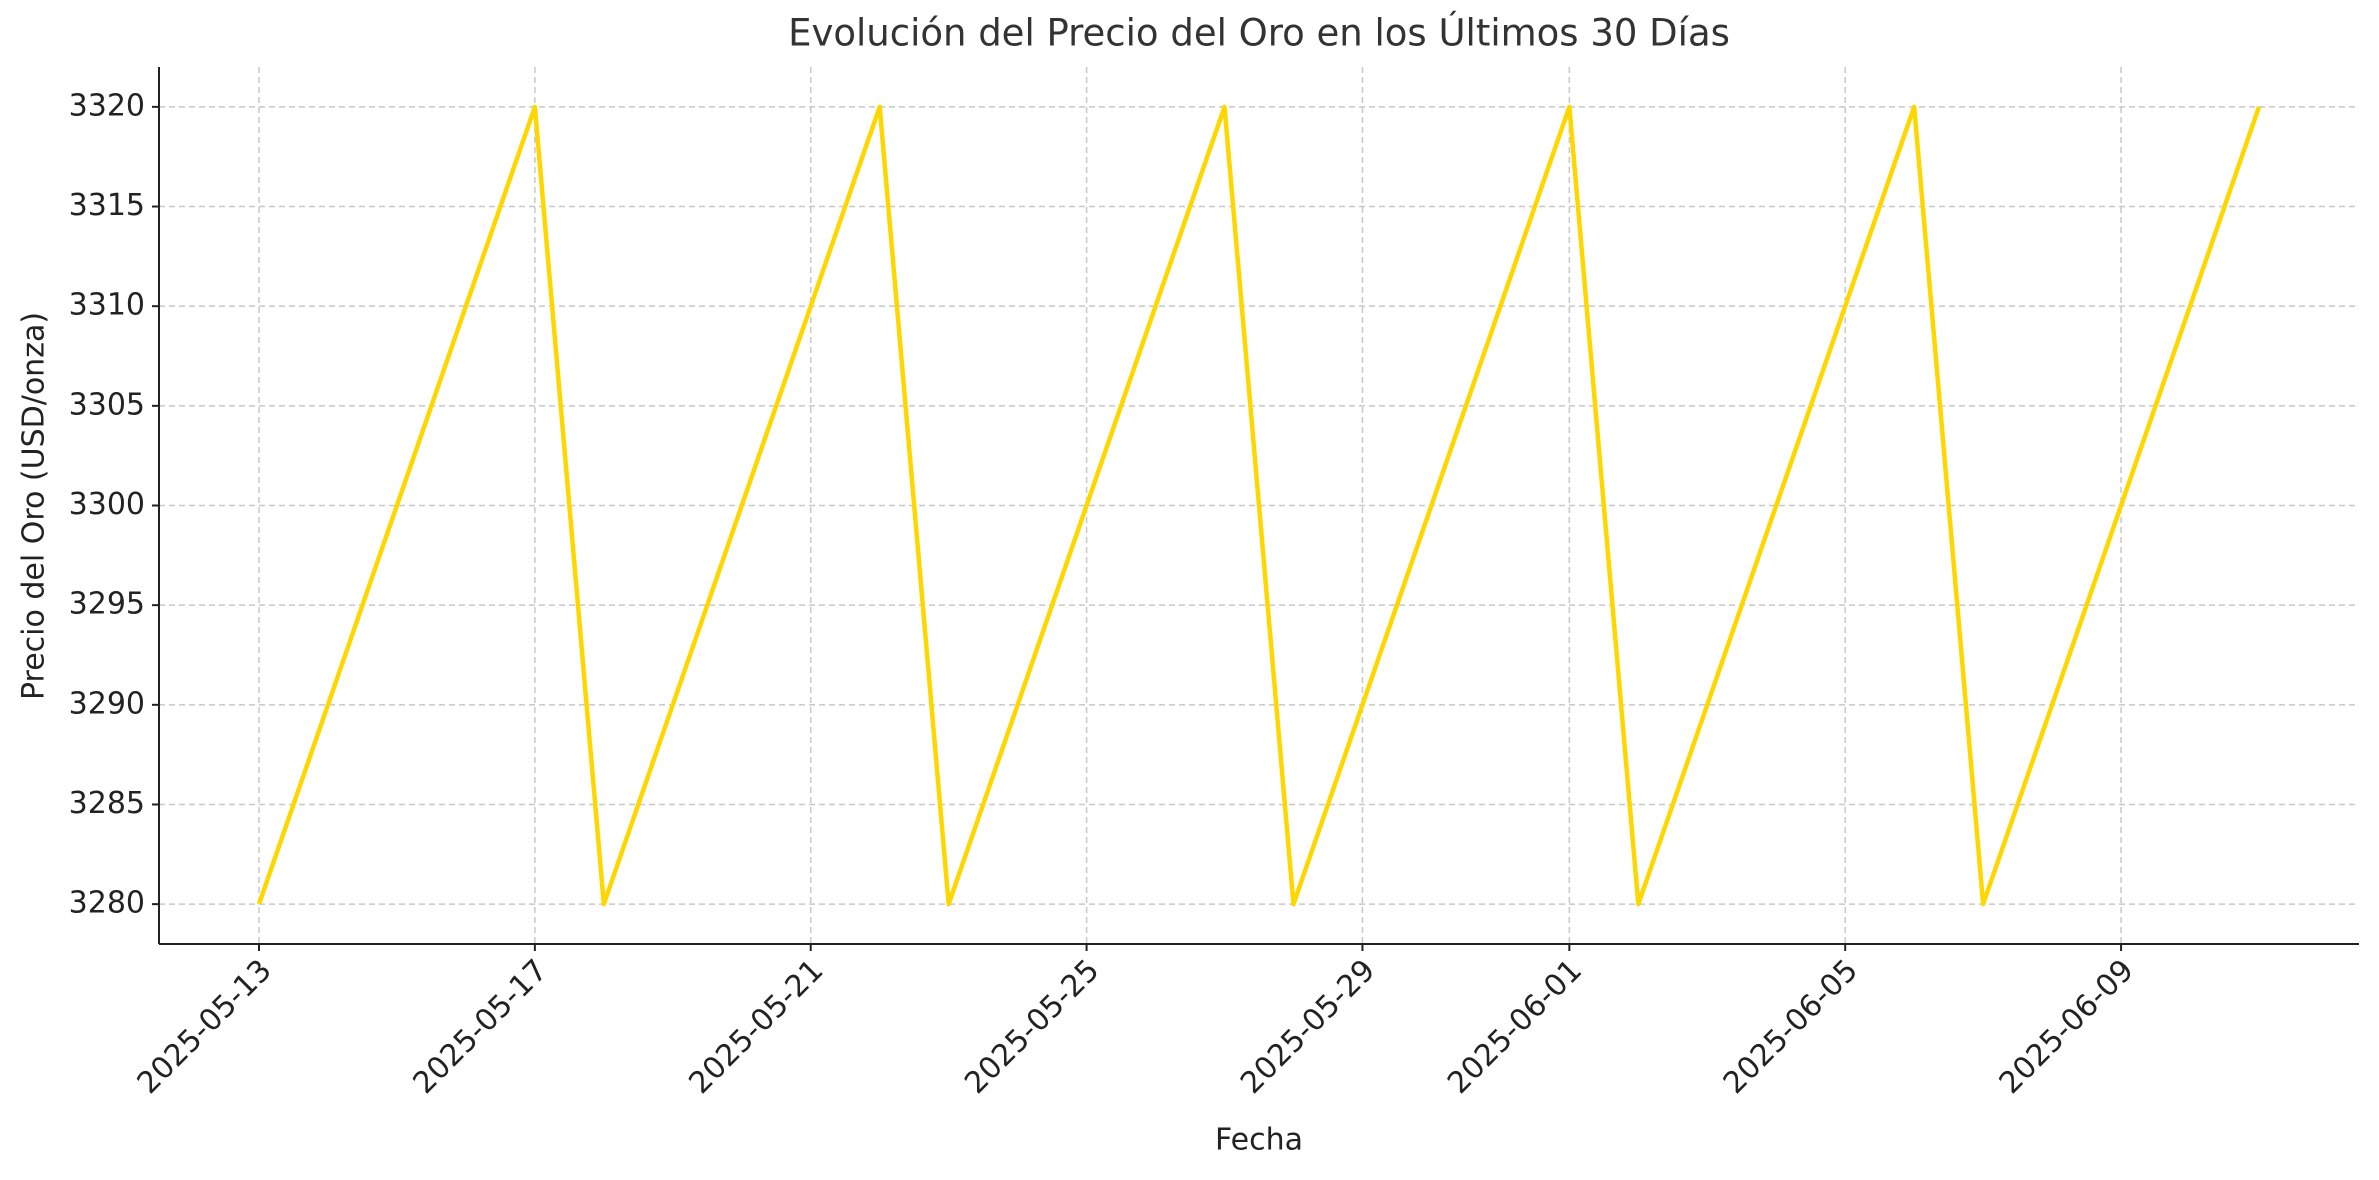  I want to click on y-tick-label: 3285, so click(107, 803).